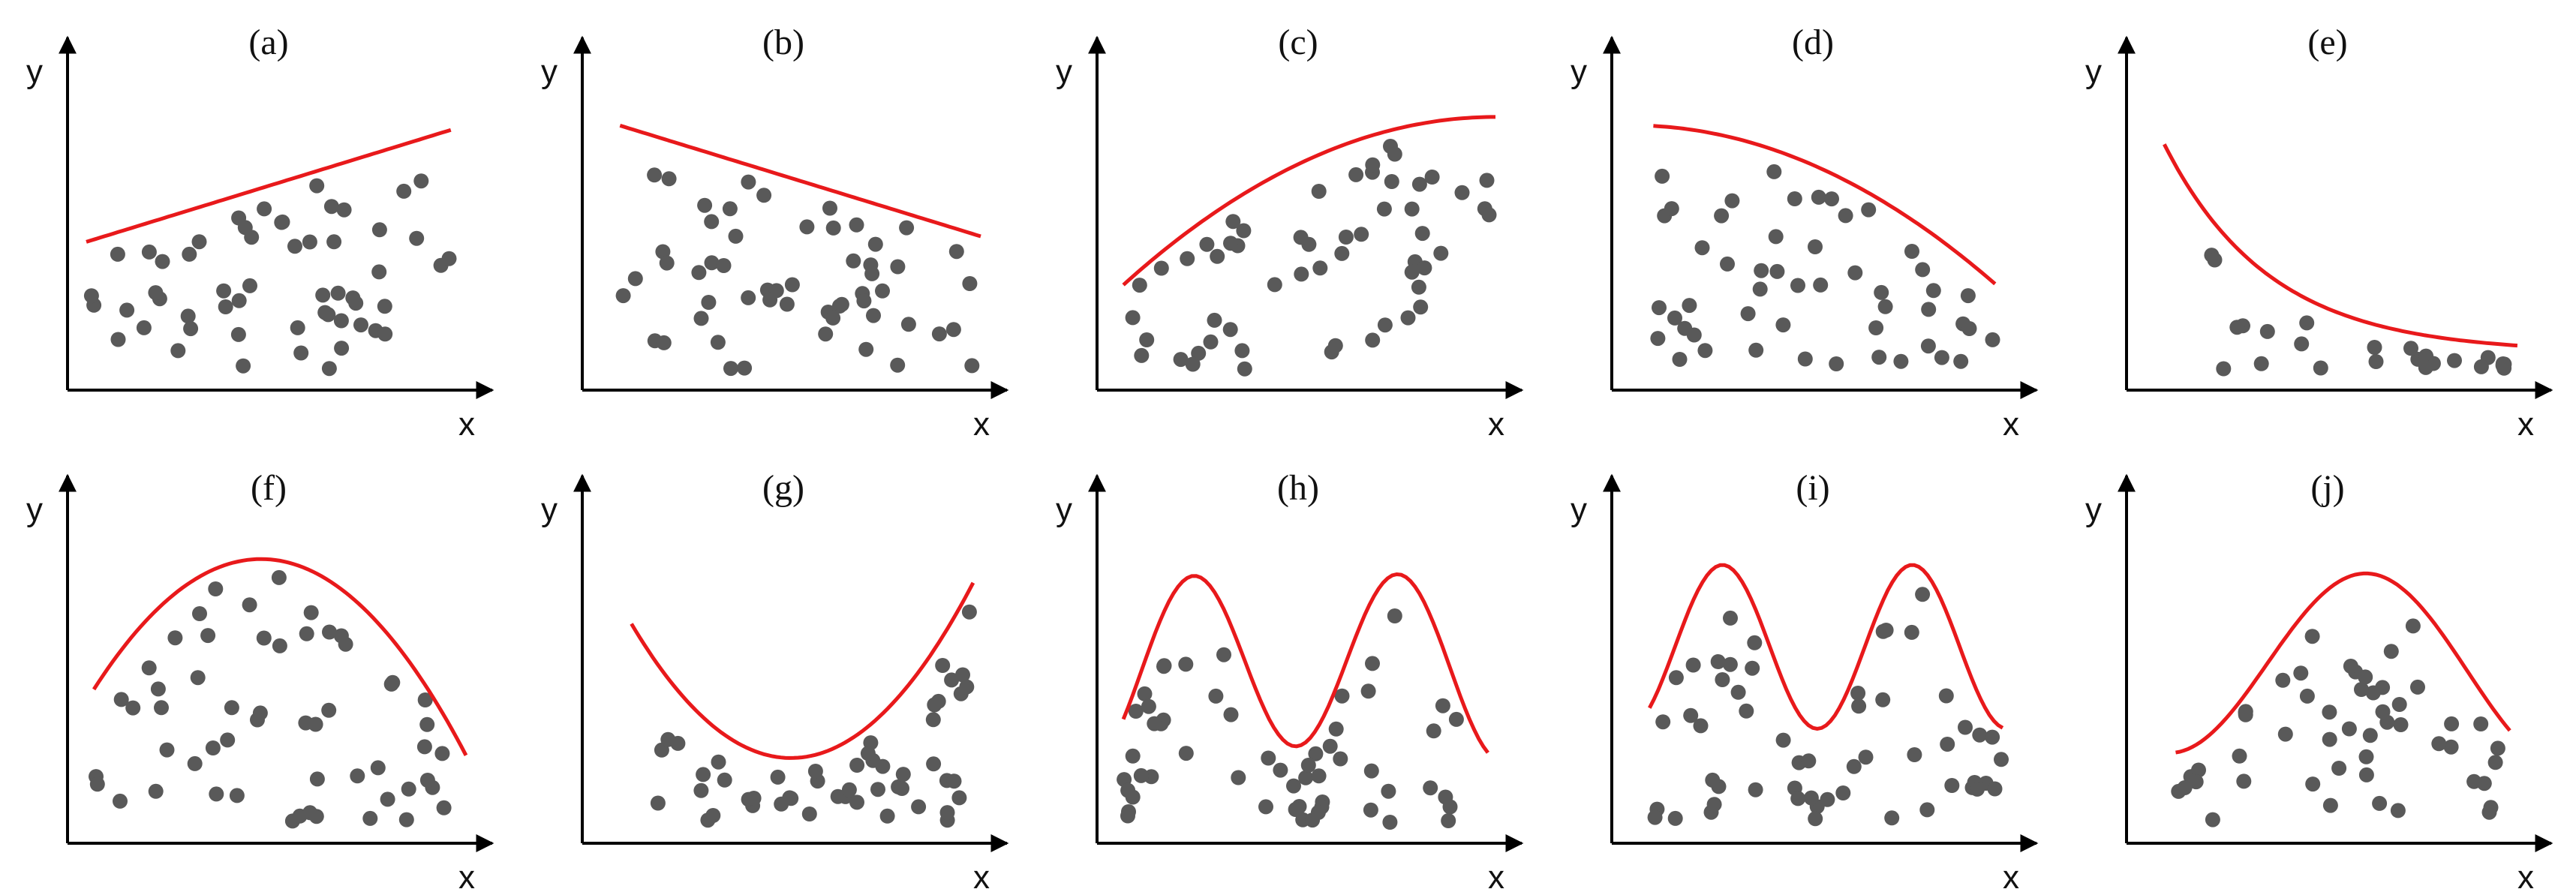  I want to click on y-axis-label: y, so click(549, 509).